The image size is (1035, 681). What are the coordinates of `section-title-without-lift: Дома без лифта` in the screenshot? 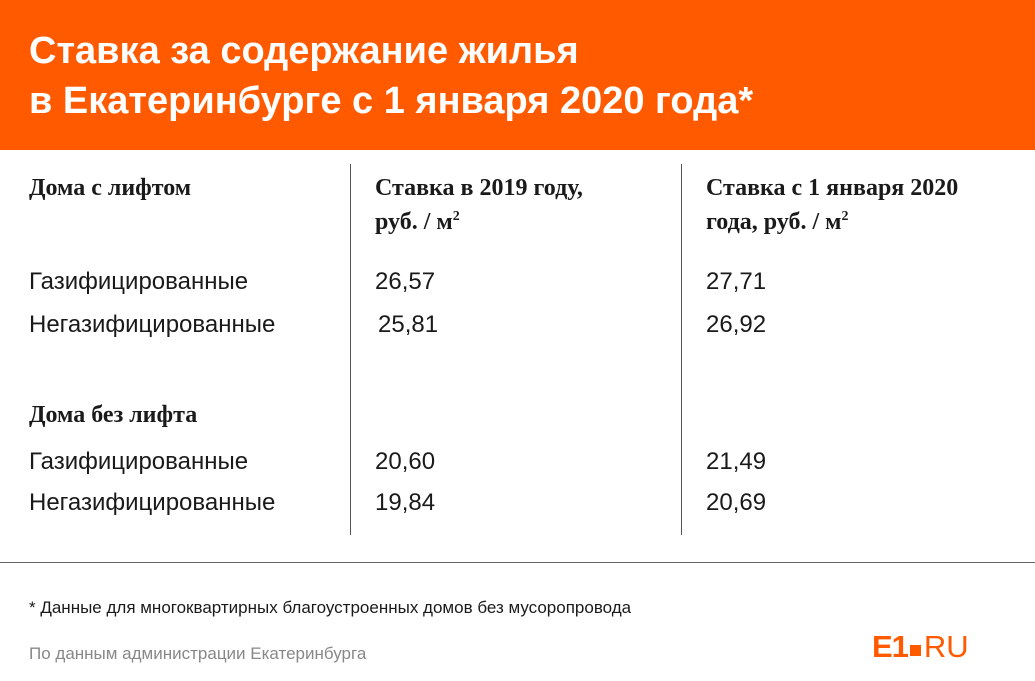 It's located at (113, 415).